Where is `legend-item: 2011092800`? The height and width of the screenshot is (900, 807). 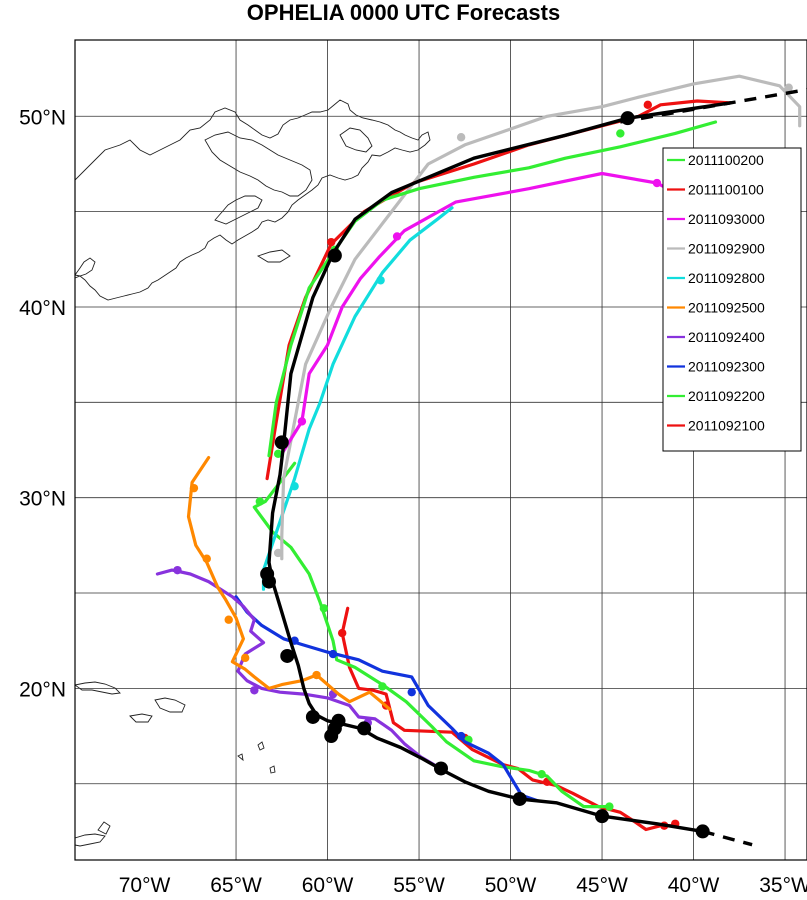 legend-item: 2011092800 is located at coordinates (716, 278).